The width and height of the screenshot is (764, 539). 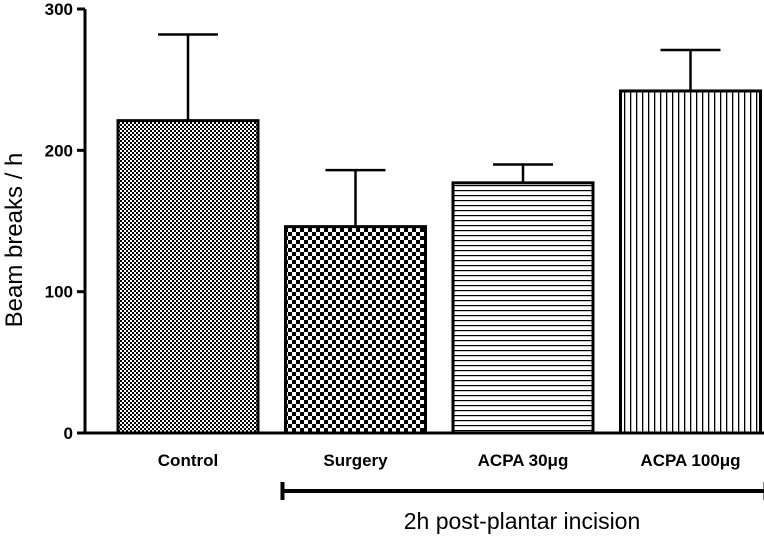 I want to click on category-label-2: ACPA 30μg, so click(x=523, y=460).